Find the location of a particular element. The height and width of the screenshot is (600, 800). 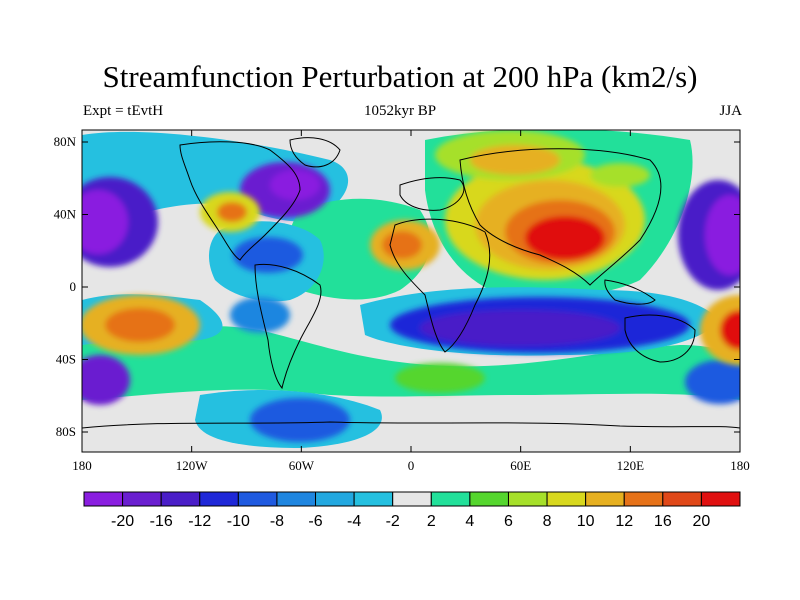

high-south-africa is located at coordinates (440, 378).